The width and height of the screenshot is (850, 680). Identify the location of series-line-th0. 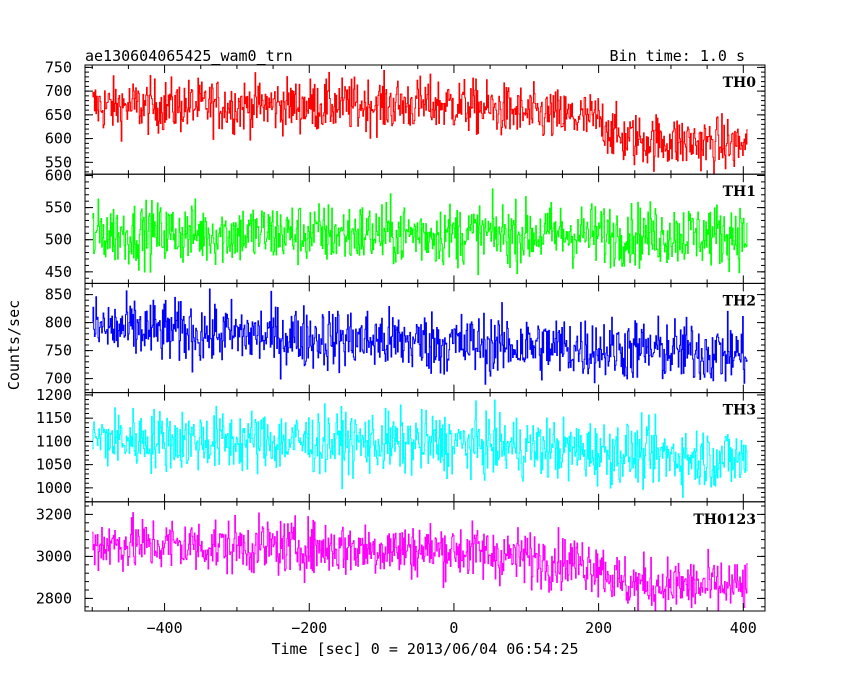
(420, 122).